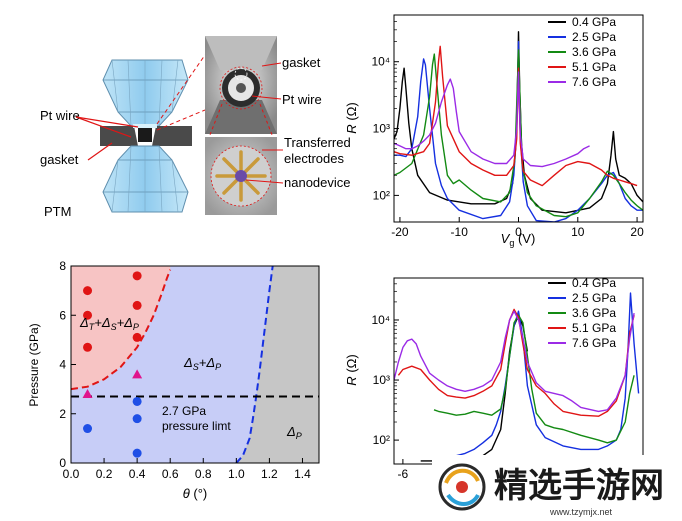  What do you see at coordinates (314, 158) in the screenshot?
I see `transferred-label-2: electrodes` at bounding box center [314, 158].